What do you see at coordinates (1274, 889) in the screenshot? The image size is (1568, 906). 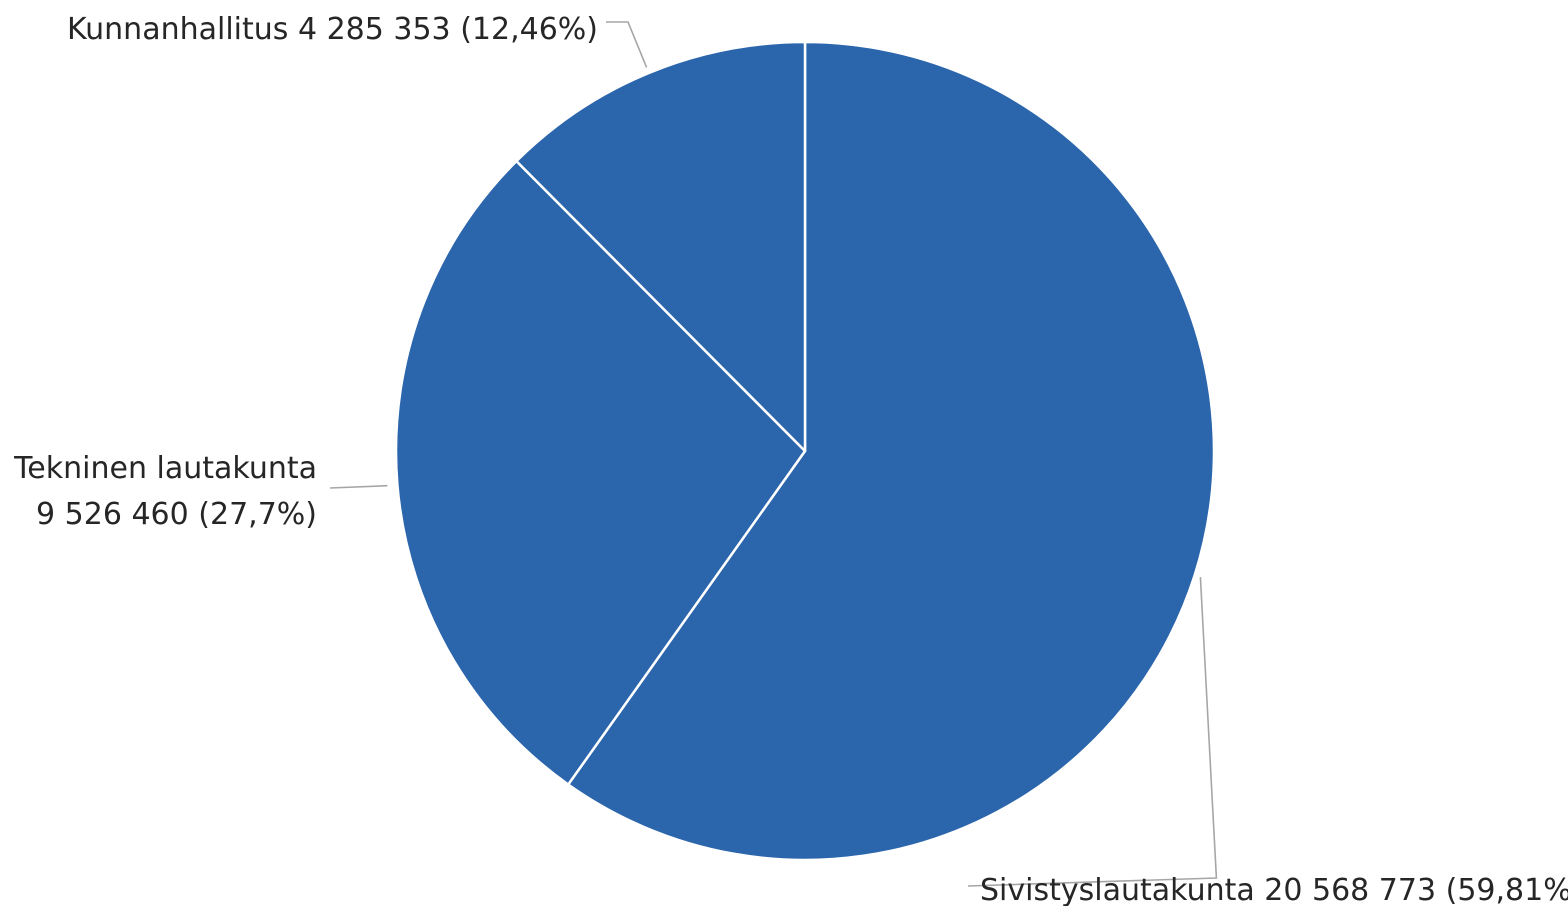 I see `data-label-sivistyslautakunta: Sivistyslautakunta 20 568 773 (59,81%)` at bounding box center [1274, 889].